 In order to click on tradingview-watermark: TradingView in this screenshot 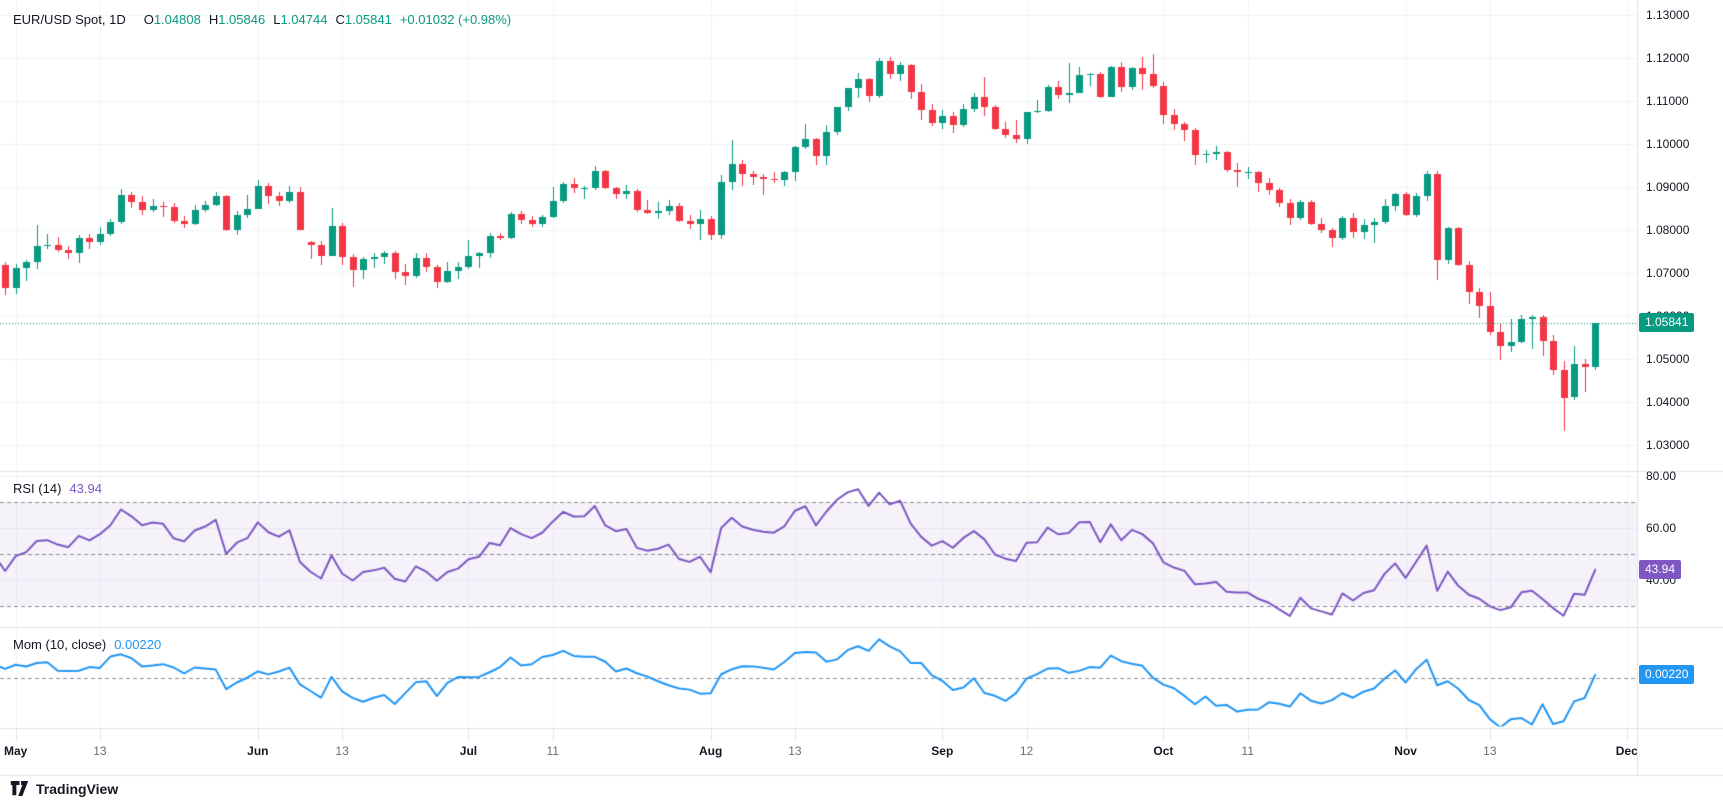, I will do `click(64, 788)`.